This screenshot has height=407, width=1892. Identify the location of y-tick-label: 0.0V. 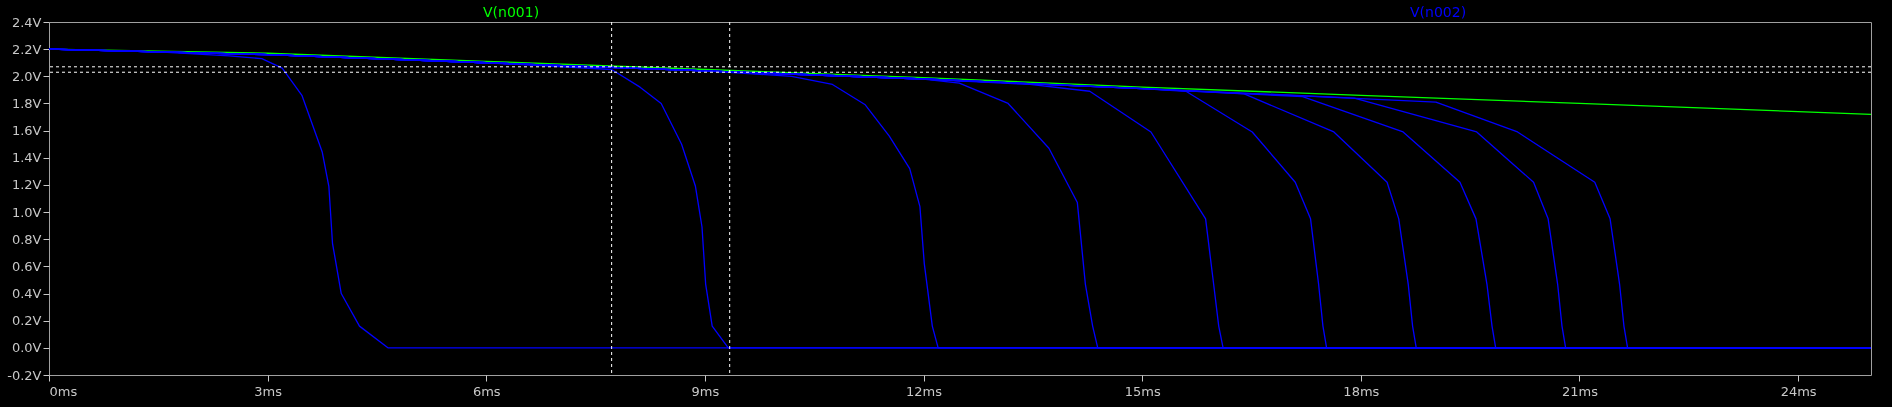
(26, 348).